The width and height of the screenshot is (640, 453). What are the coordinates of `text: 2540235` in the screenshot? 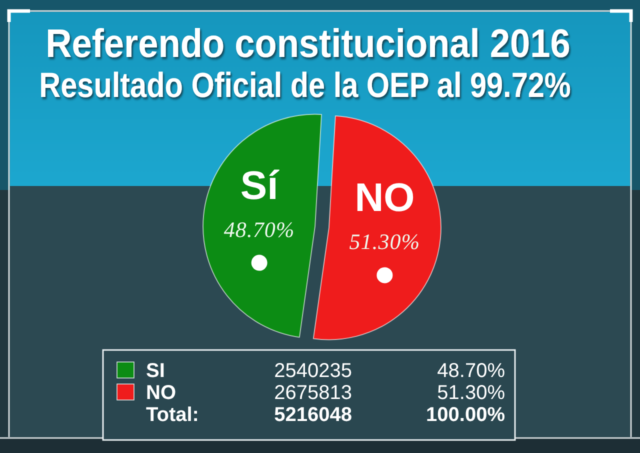 It's located at (313, 371).